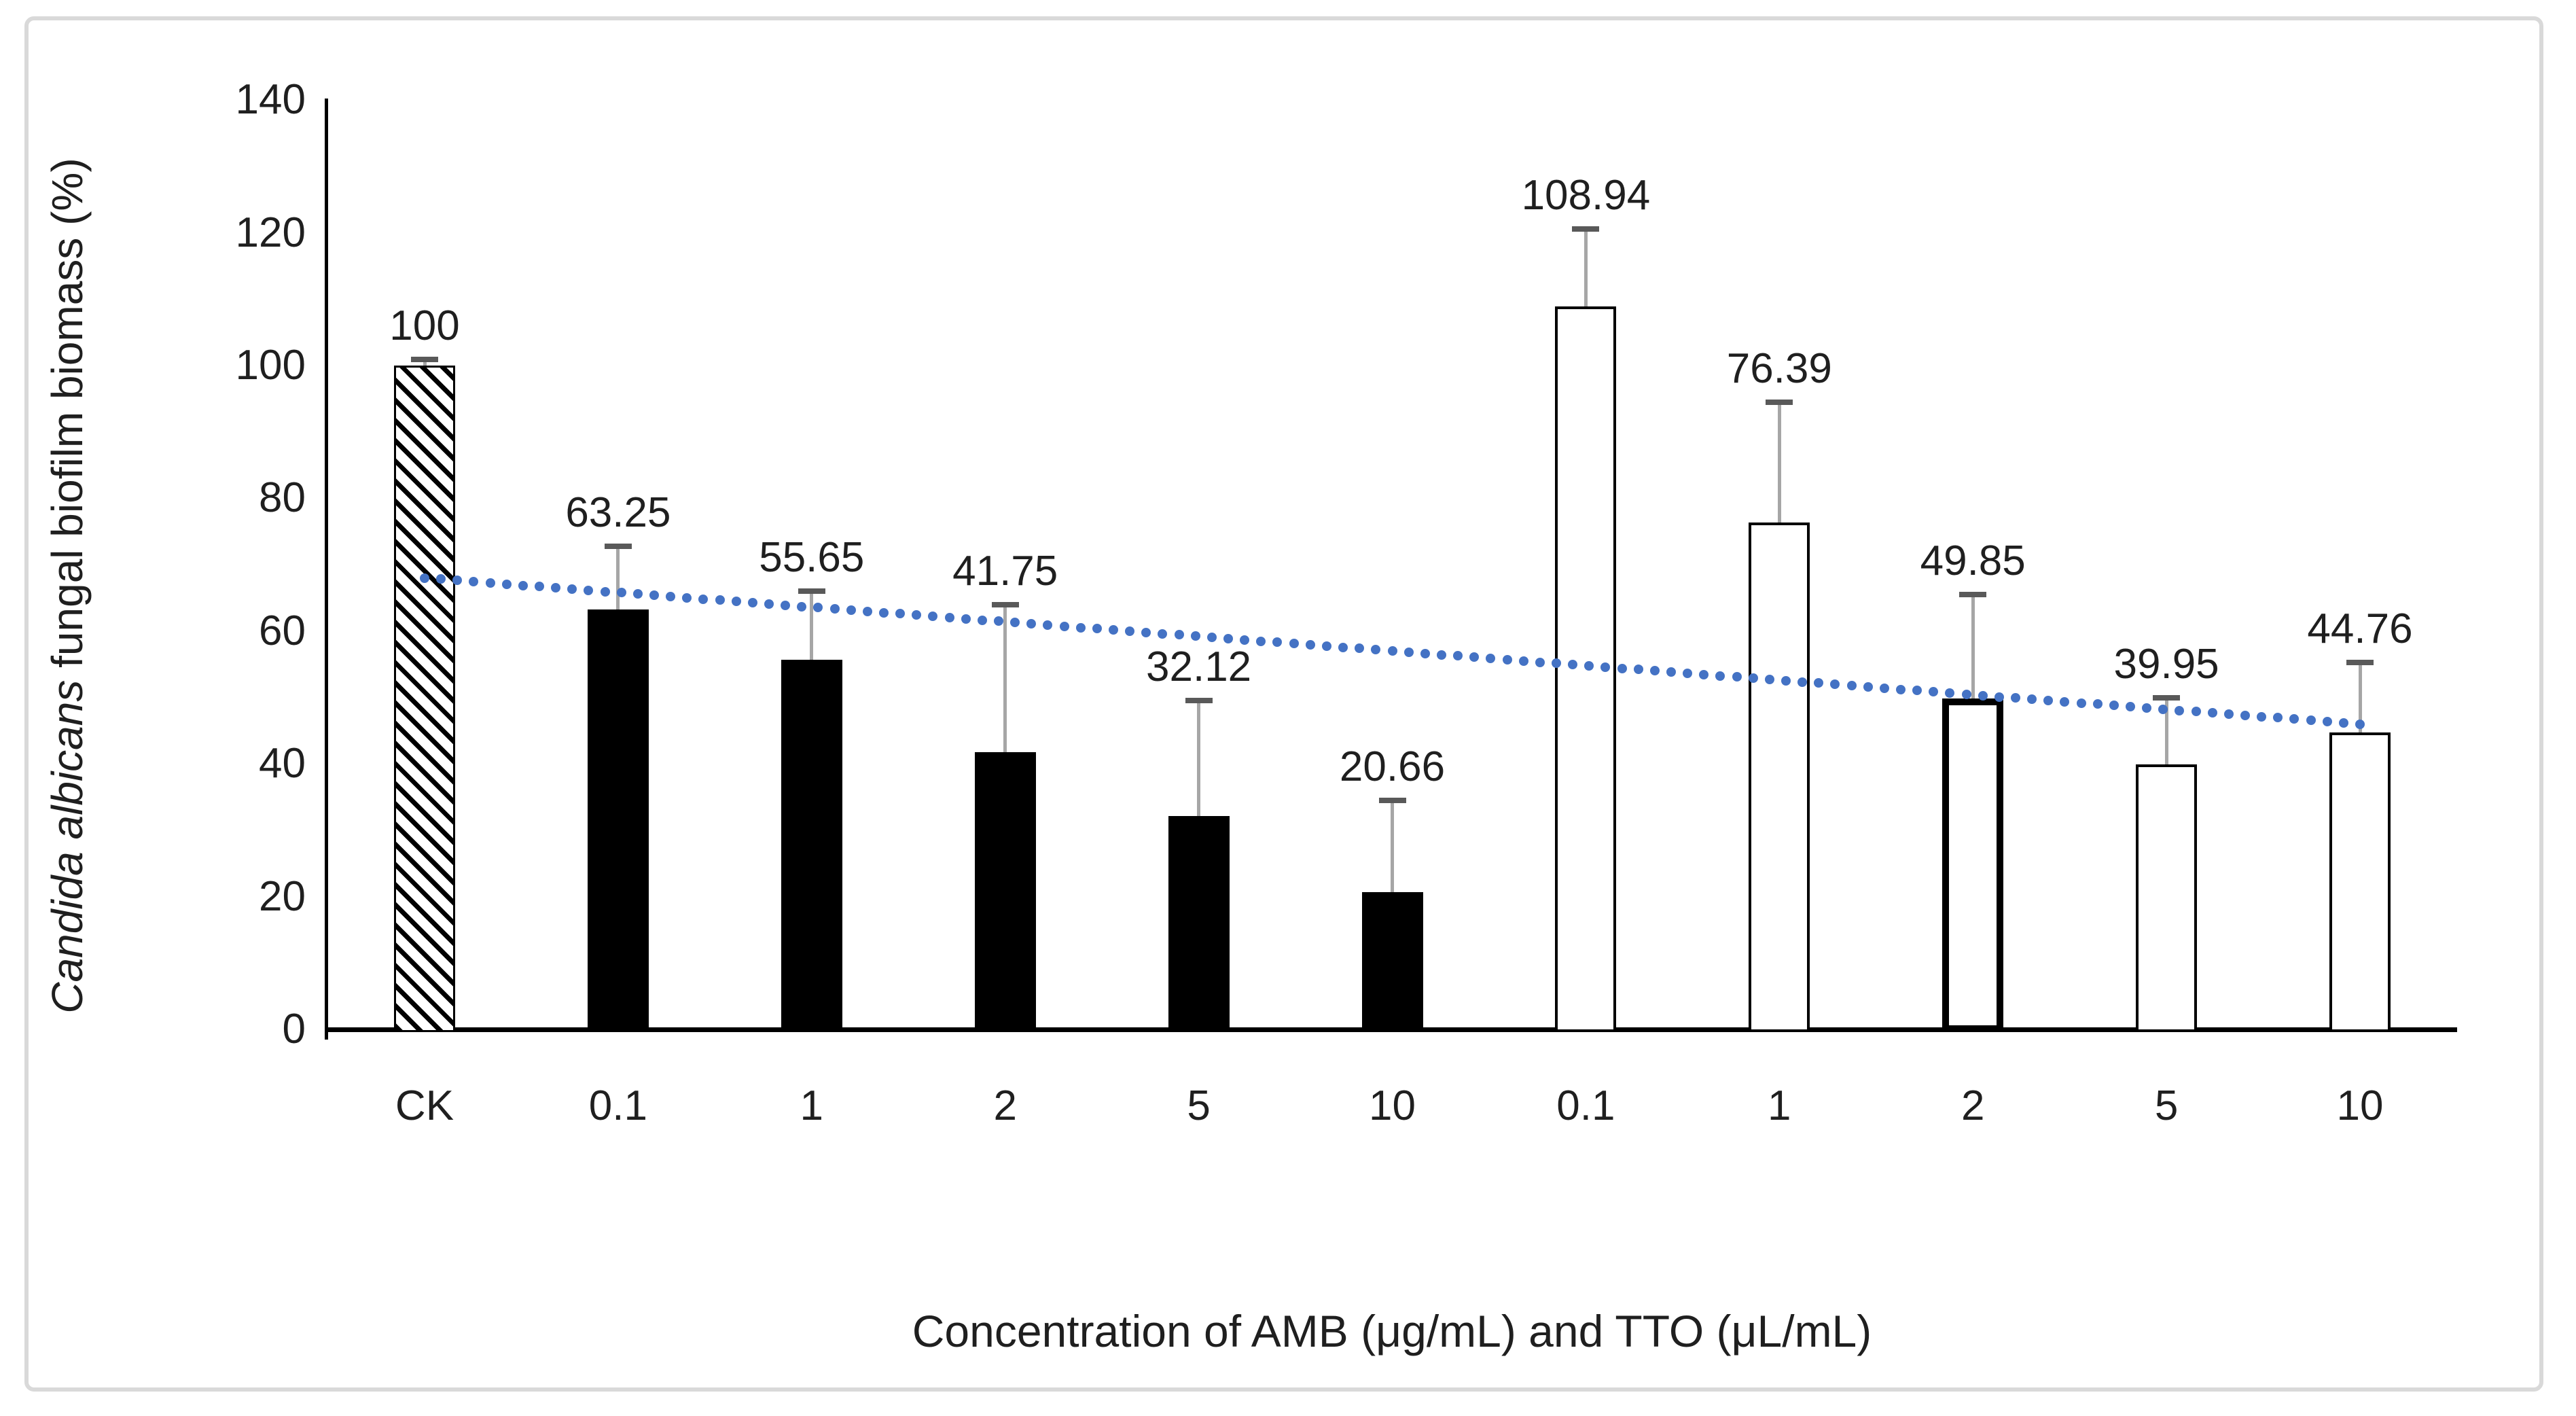  Describe the element at coordinates (1779, 368) in the screenshot. I see `data-label: 76.39` at that location.